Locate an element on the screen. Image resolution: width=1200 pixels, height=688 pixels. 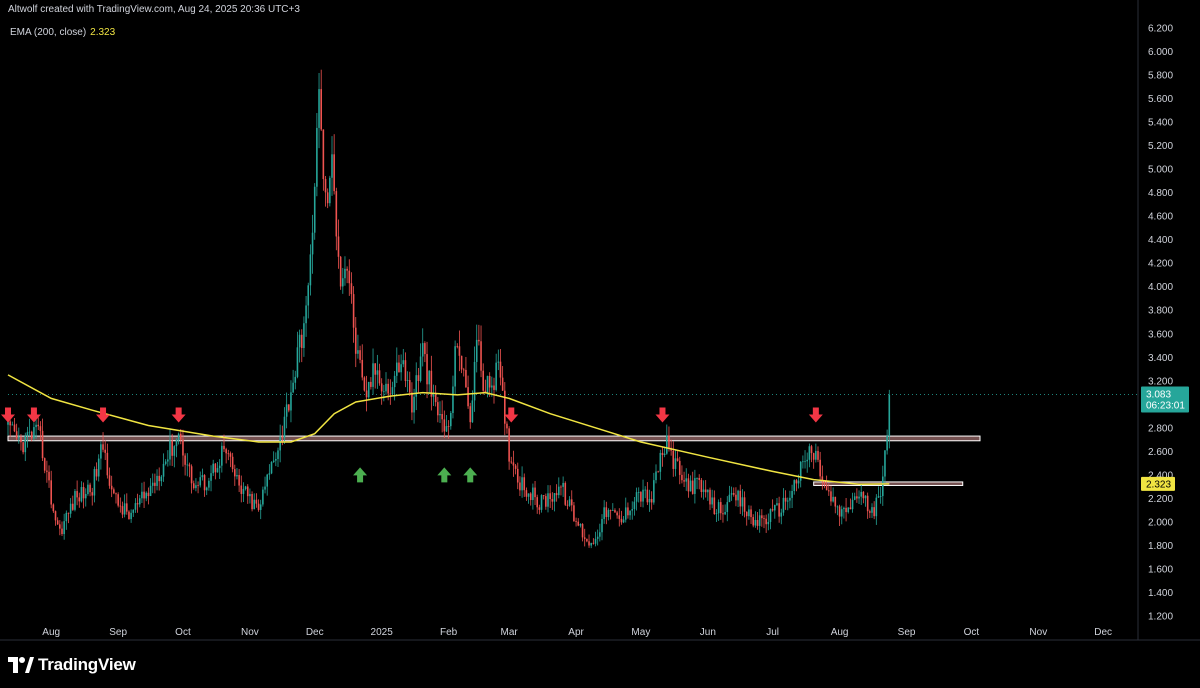
ema-legend: EMA (200, close) 2.323 is located at coordinates (62, 32).